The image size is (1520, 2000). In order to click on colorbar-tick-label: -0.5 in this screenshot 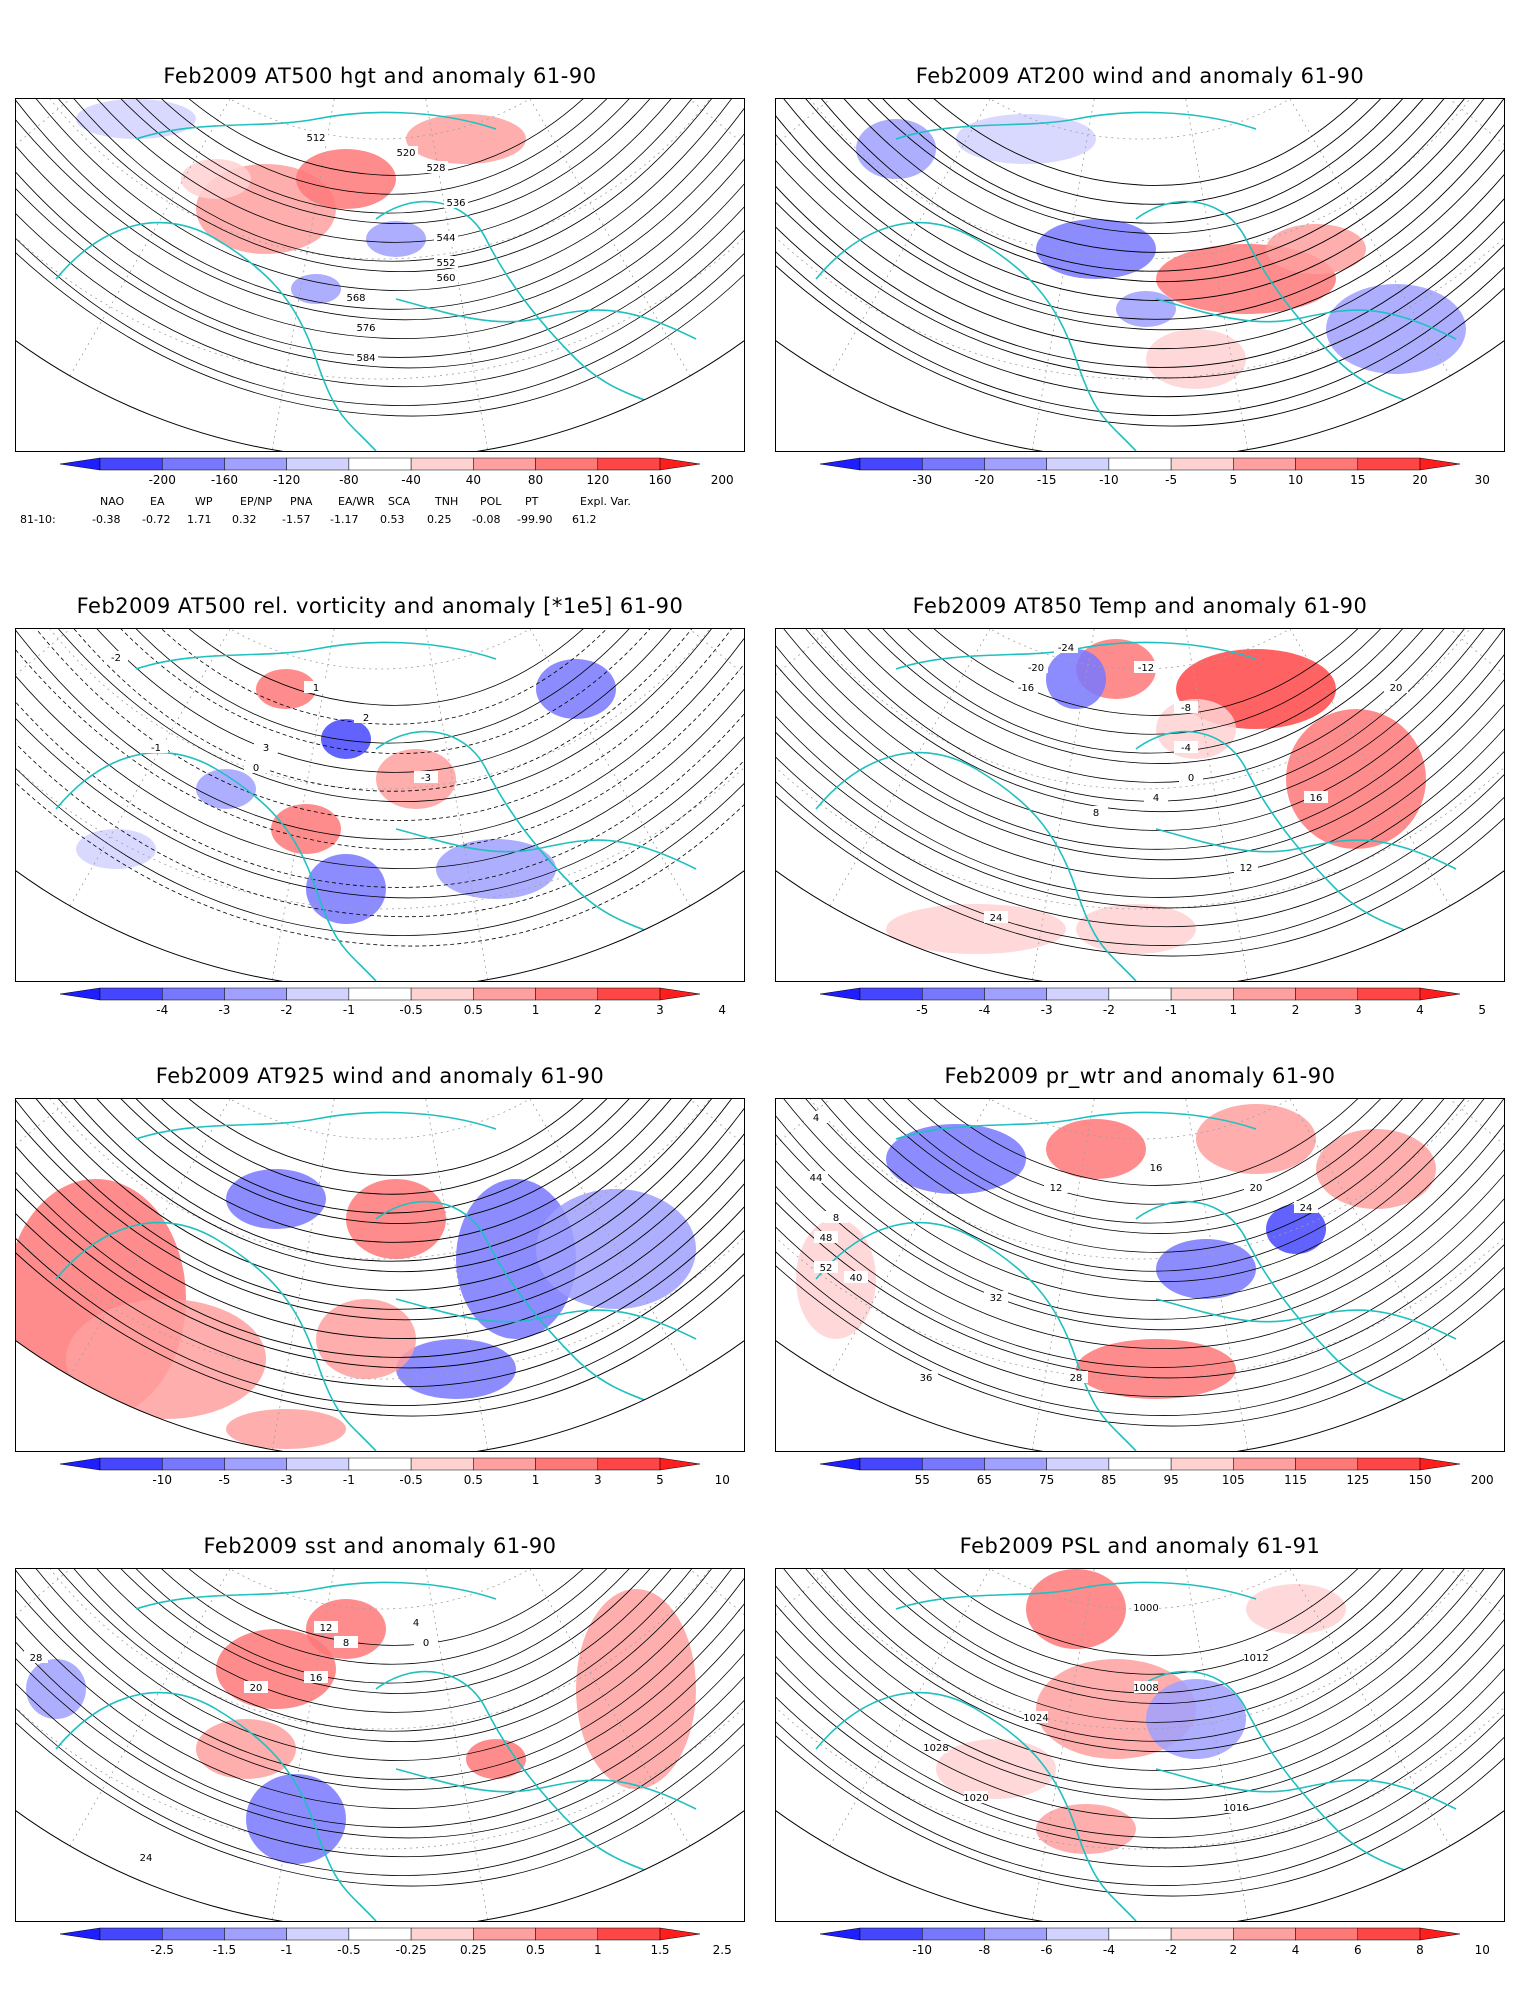, I will do `click(410, 1480)`.